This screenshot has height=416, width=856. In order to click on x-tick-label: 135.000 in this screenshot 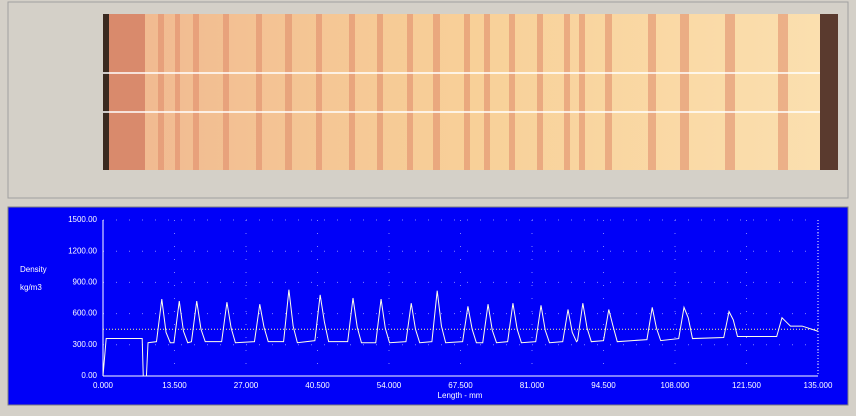, I will do `click(818, 385)`.